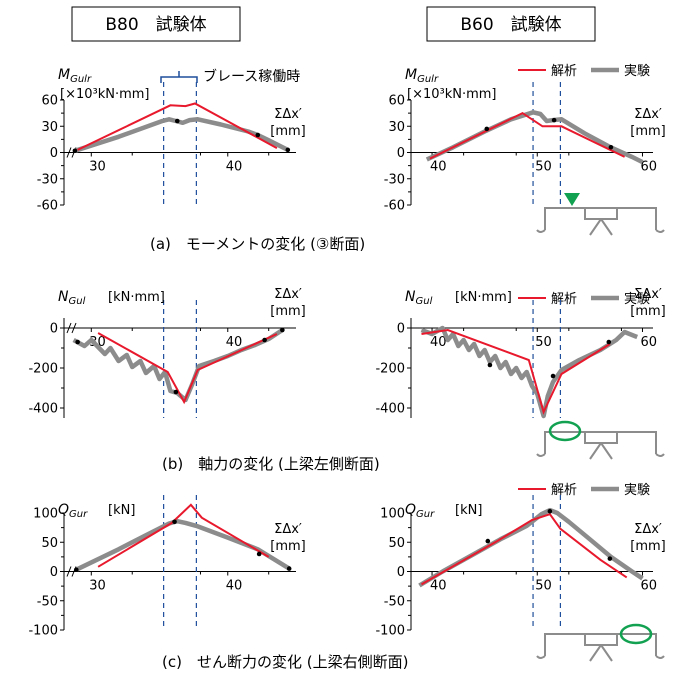 This screenshot has height=675, width=677. I want to click on legend-b: 解析 実験, so click(584, 299).